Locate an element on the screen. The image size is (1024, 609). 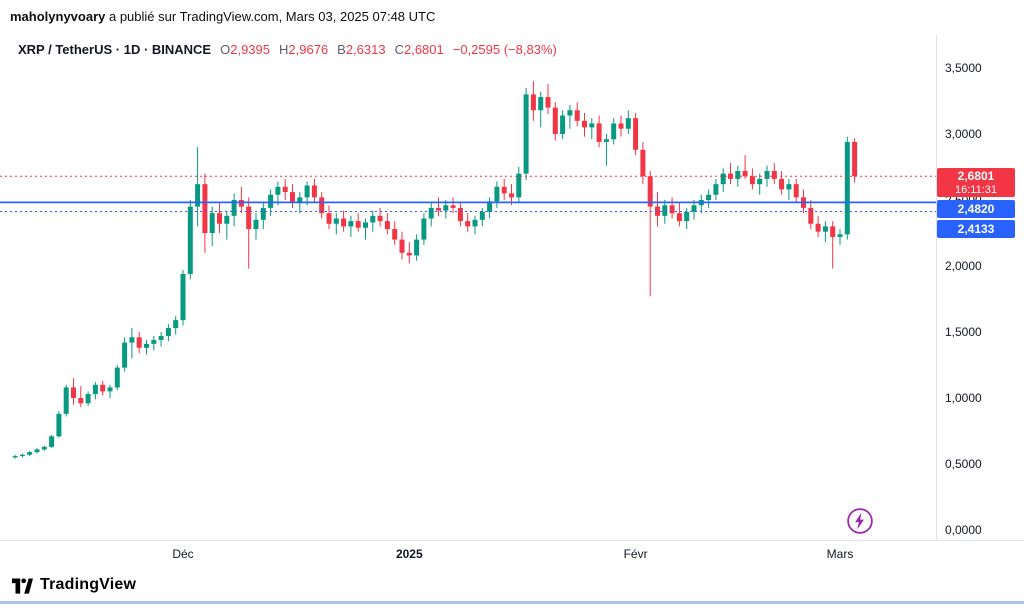
time-axis: Déc 2025 Févr Mars is located at coordinates (512, 554).